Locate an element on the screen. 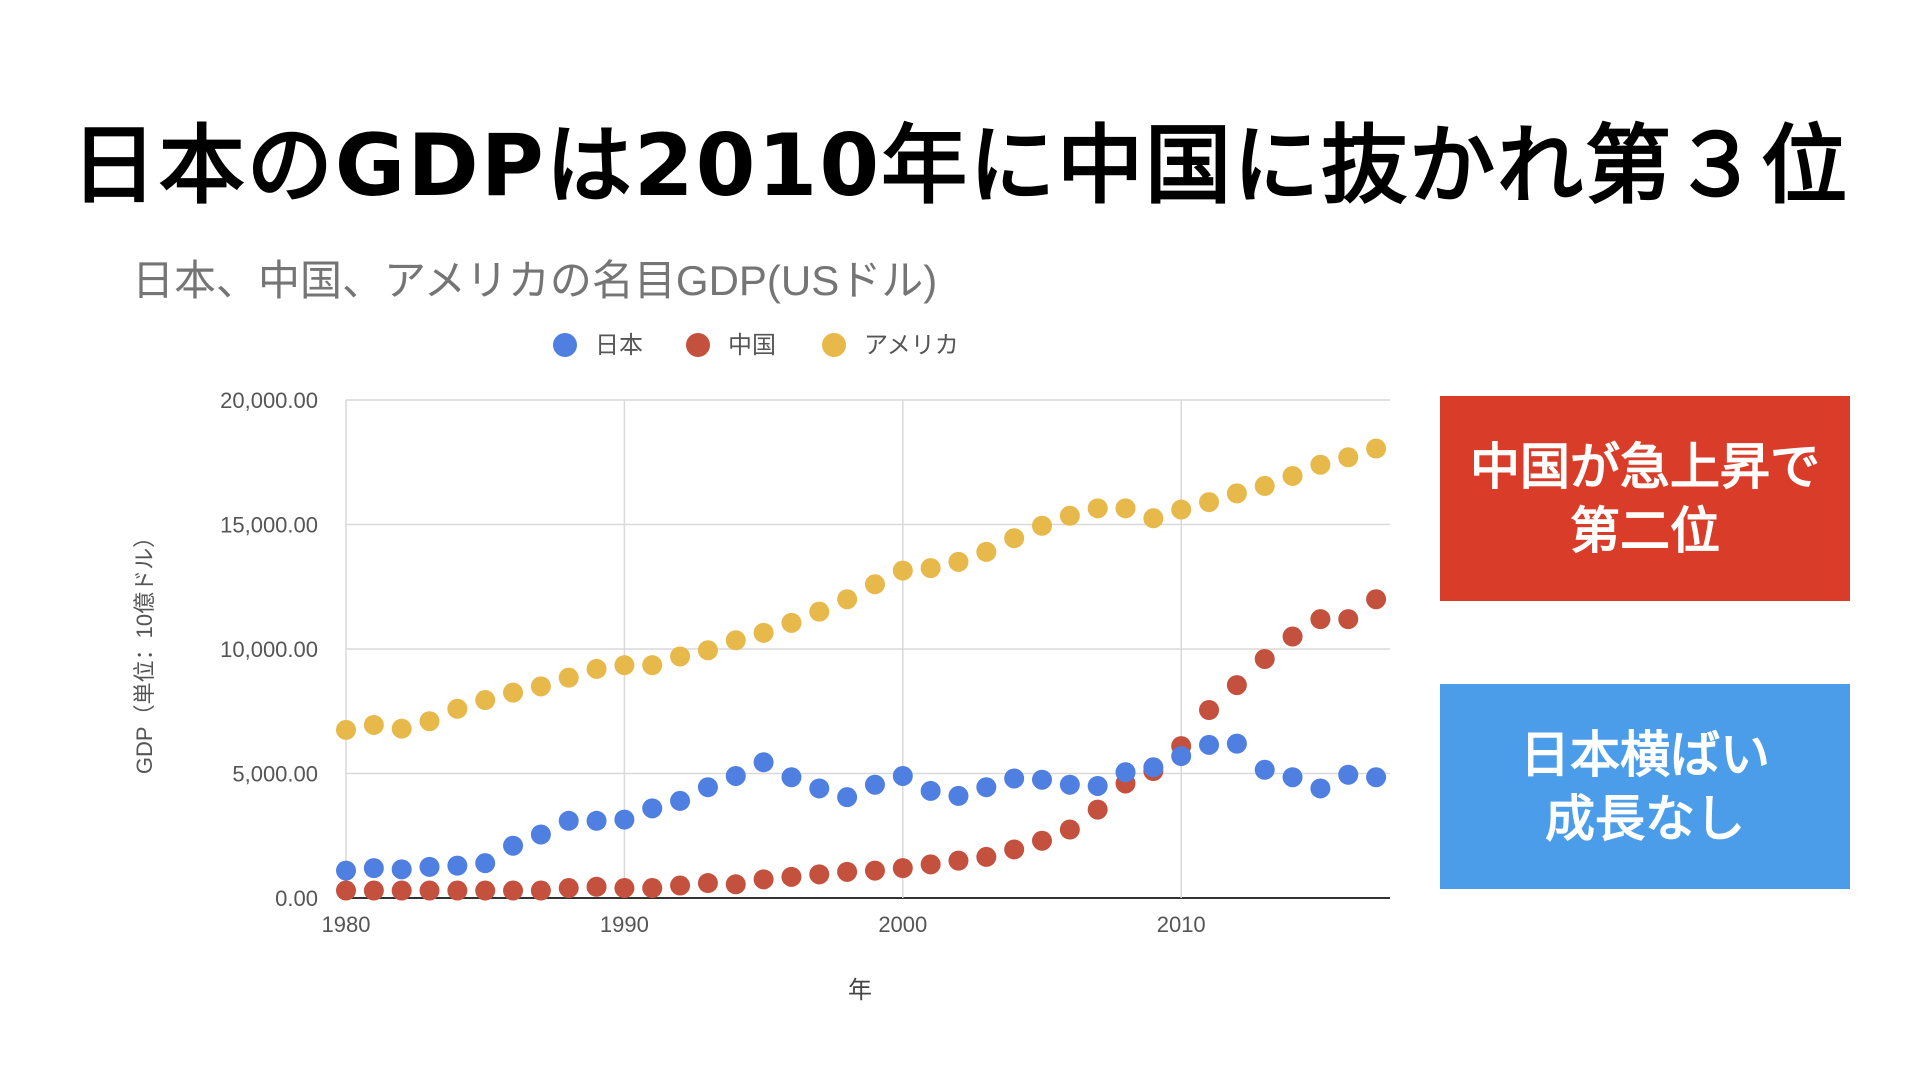  y-tick-label: 10,000.00 is located at coordinates (269, 649).